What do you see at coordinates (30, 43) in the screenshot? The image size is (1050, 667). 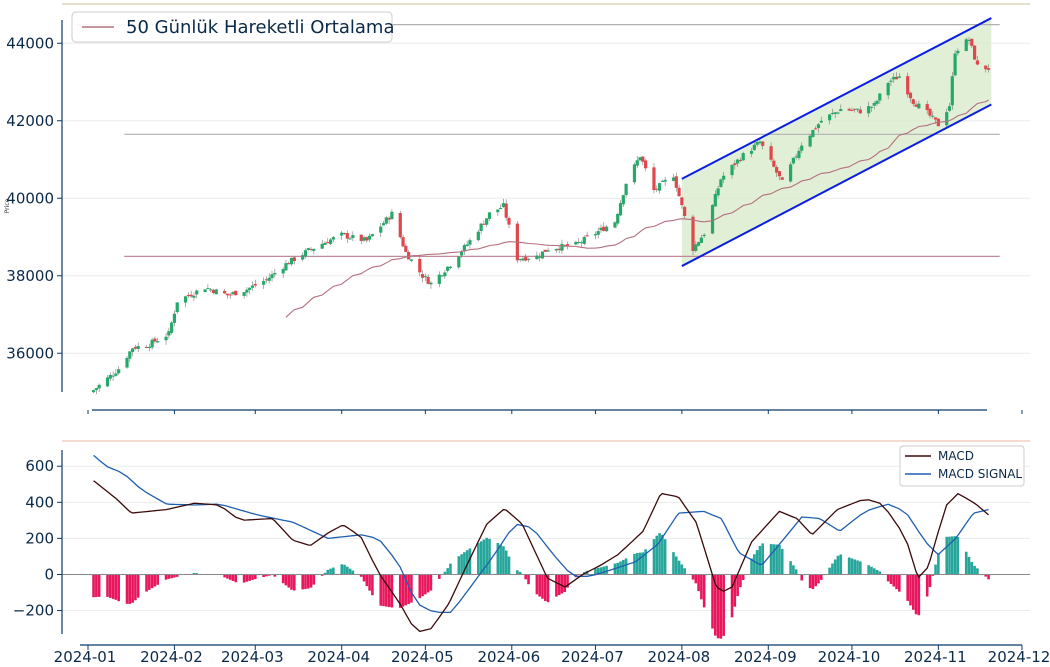 I see `price-y-tick-label: 44000` at bounding box center [30, 43].